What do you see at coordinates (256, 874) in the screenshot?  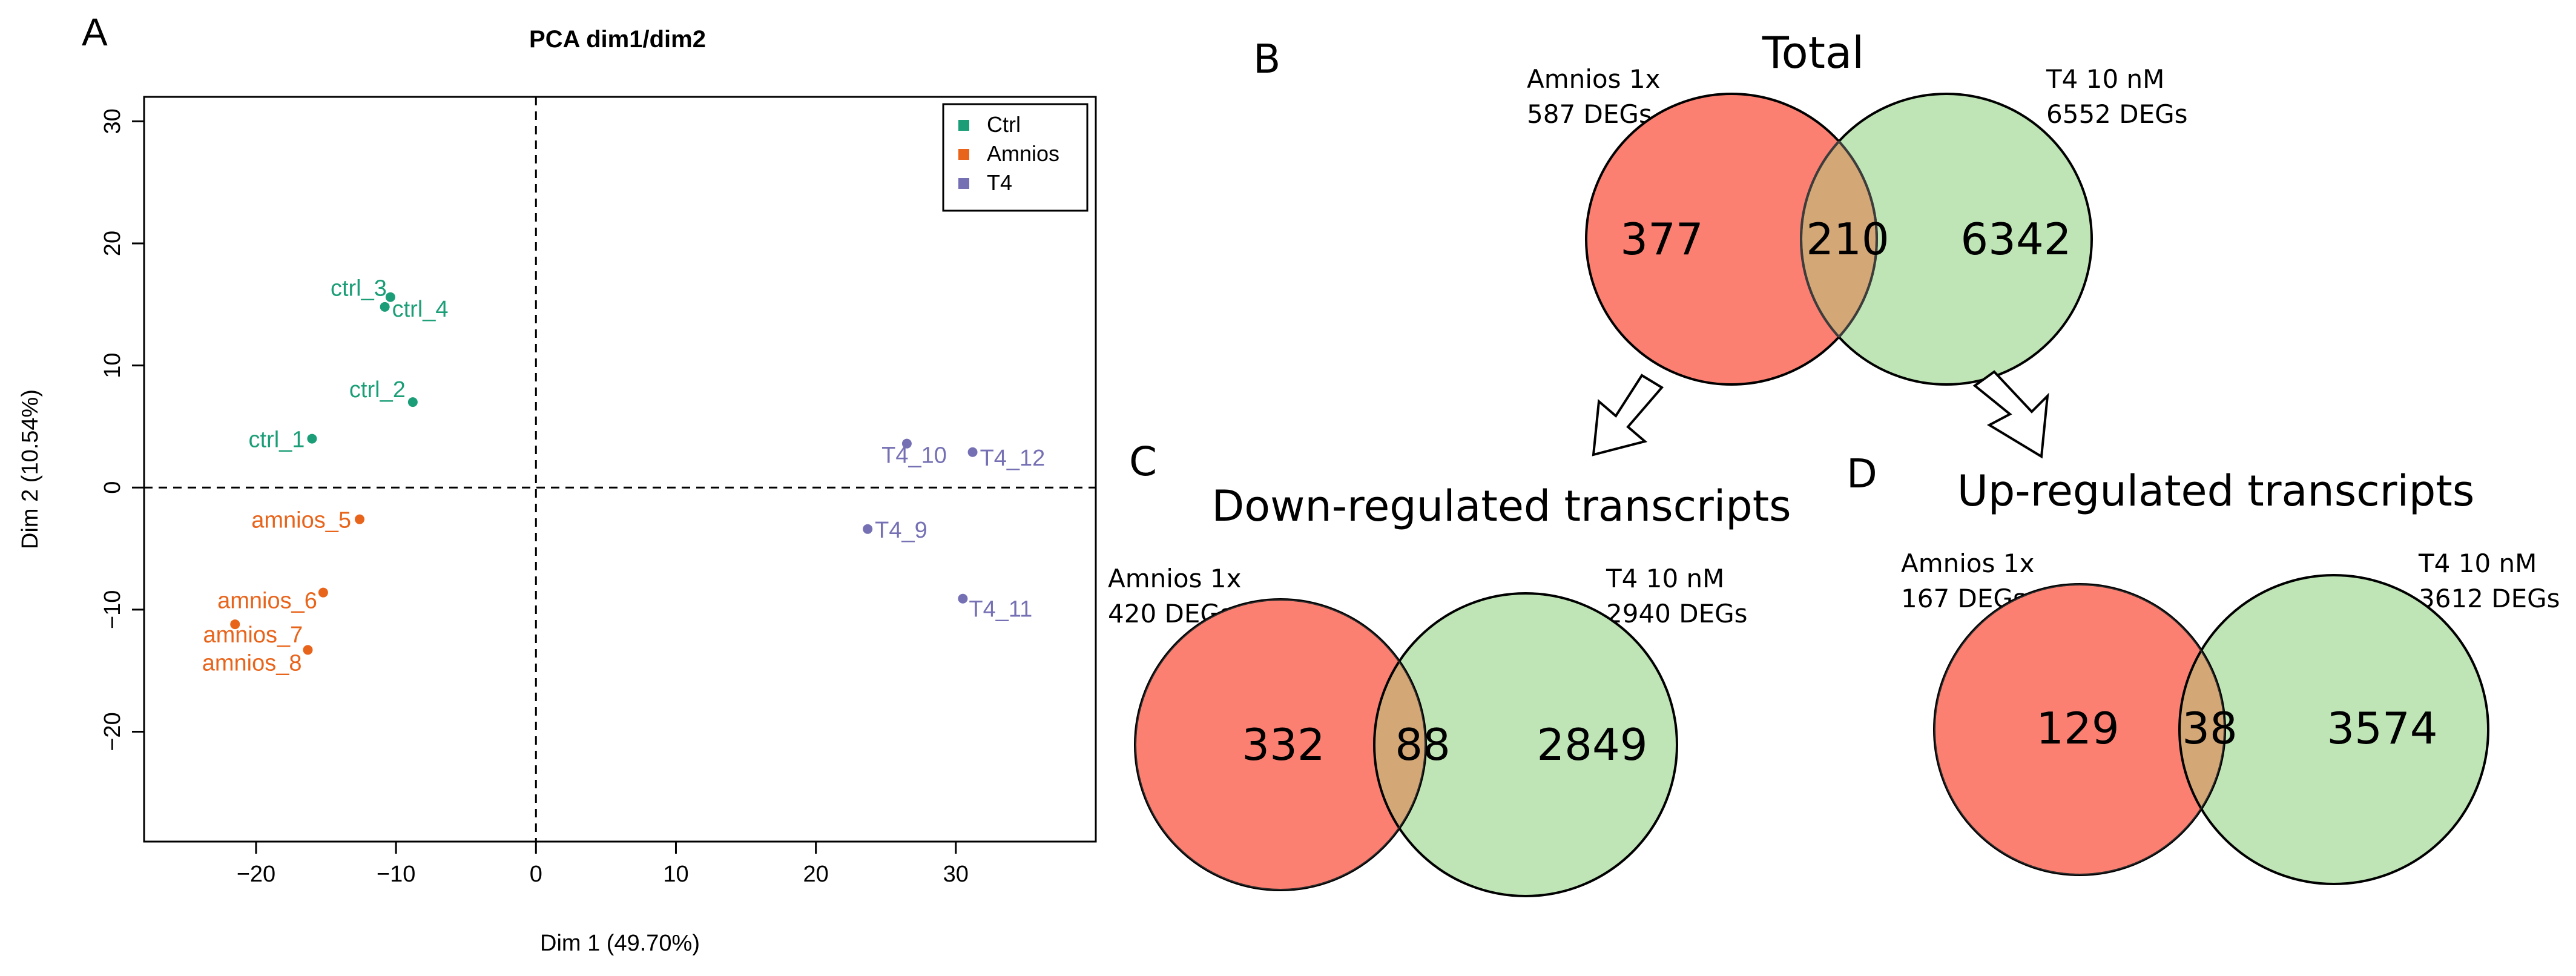 I see `x-tick-label: −20` at bounding box center [256, 874].